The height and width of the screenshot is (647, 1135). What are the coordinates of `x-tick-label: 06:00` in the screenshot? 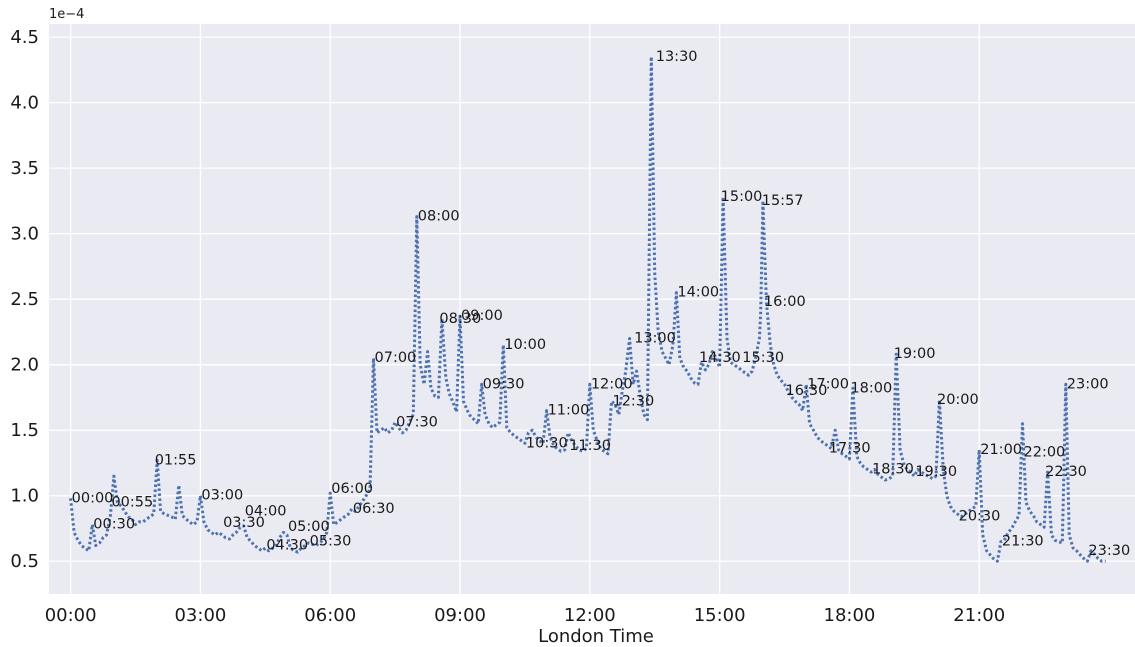 It's located at (330, 615).